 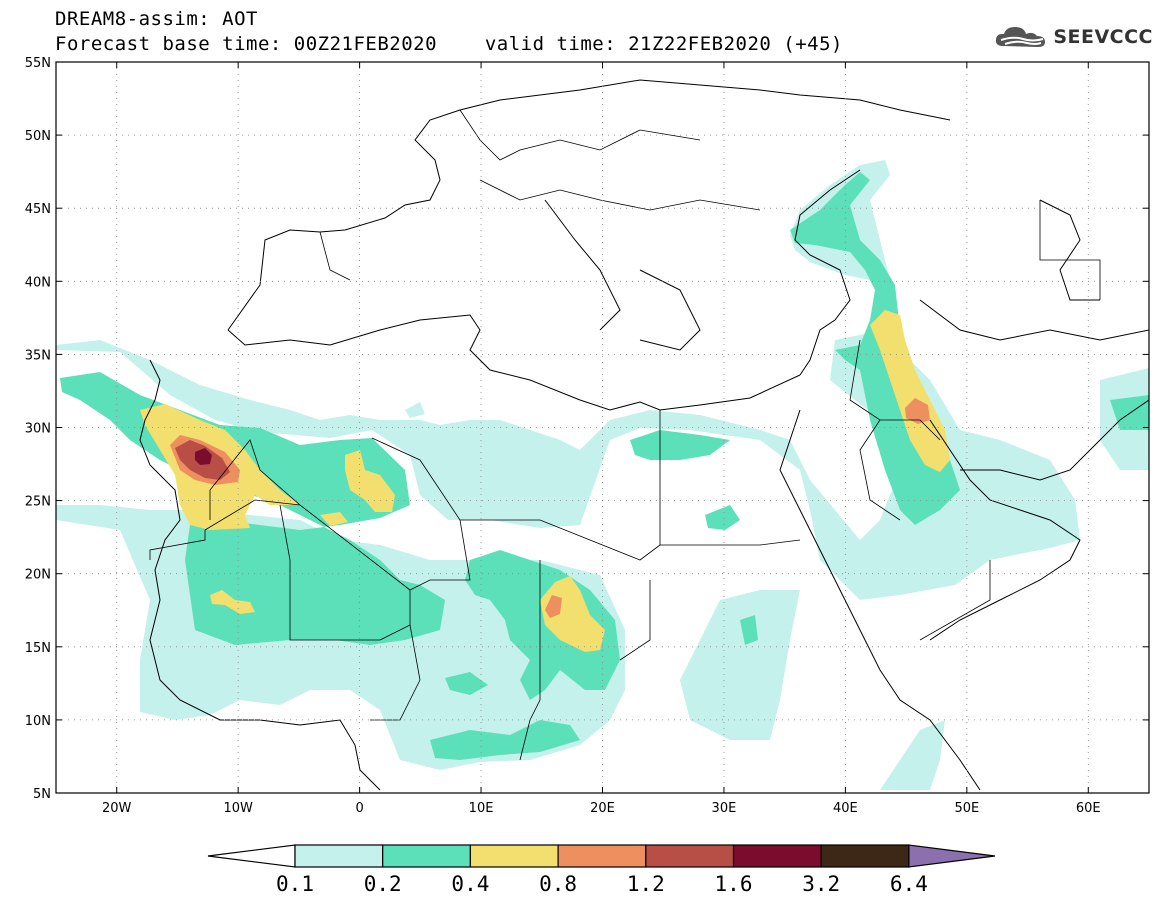 I want to click on lon-tick-label: 30E, so click(x=724, y=808).